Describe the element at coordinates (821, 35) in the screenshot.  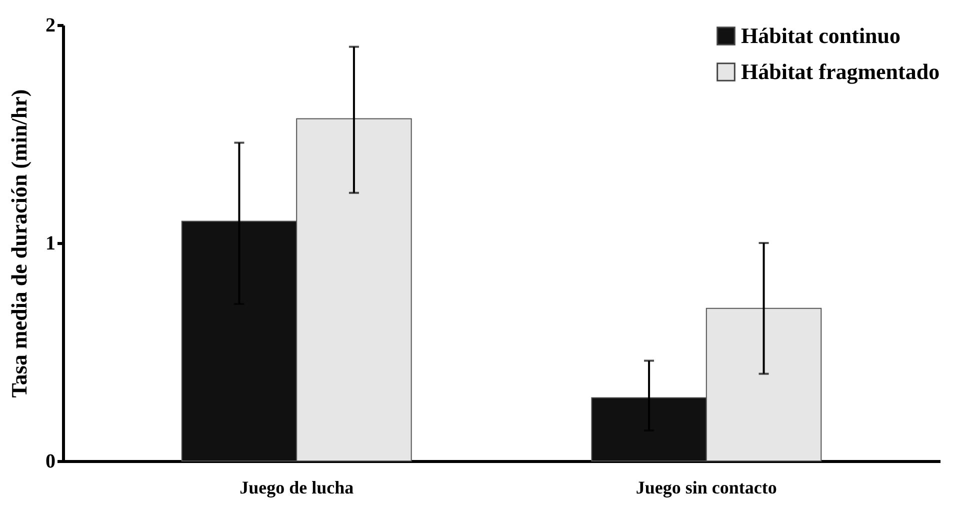
I see `legend-label: Hábitat continuo` at that location.